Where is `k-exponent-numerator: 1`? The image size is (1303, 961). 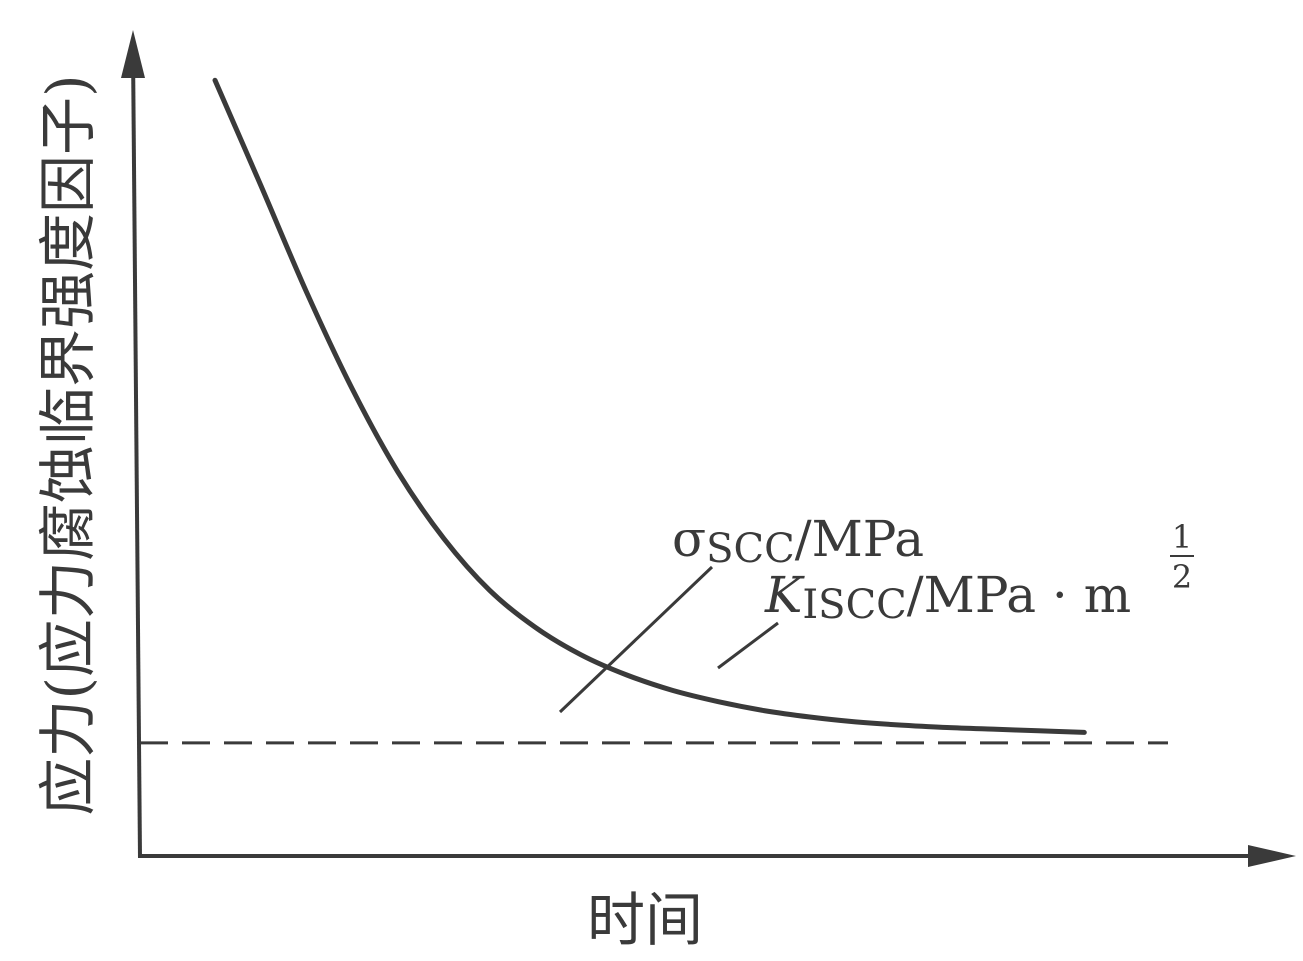
k-exponent-numerator: 1 is located at coordinates (1182, 537).